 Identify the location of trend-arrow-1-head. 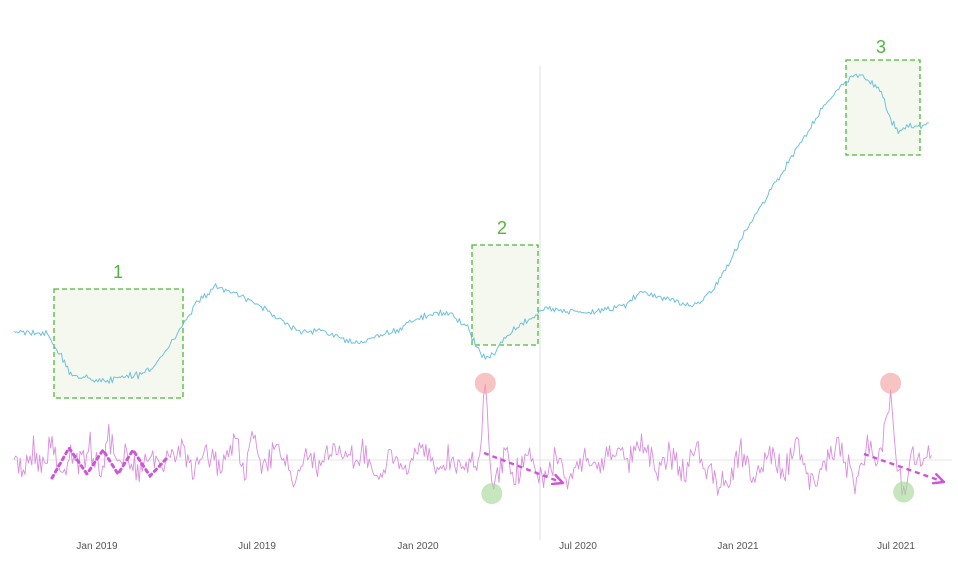
(557, 479).